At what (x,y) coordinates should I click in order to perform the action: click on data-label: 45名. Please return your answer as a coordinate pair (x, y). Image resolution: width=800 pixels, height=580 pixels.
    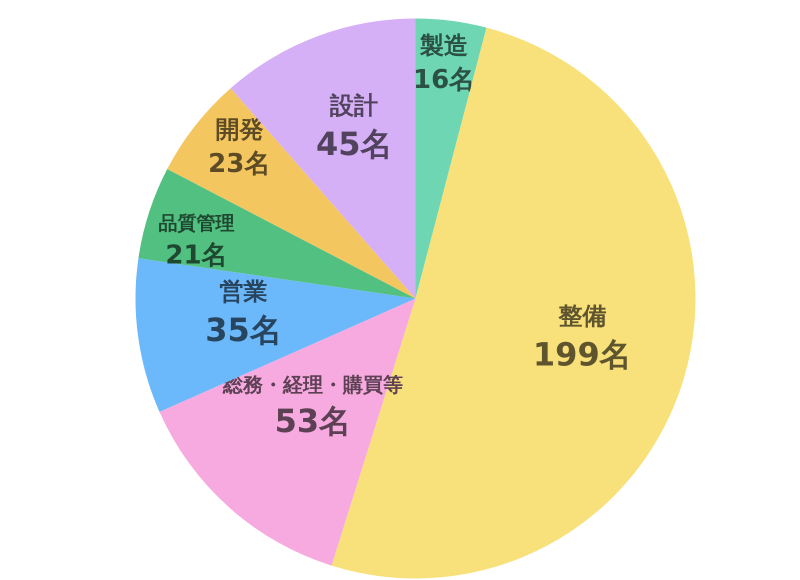
    Looking at the image, I should click on (354, 143).